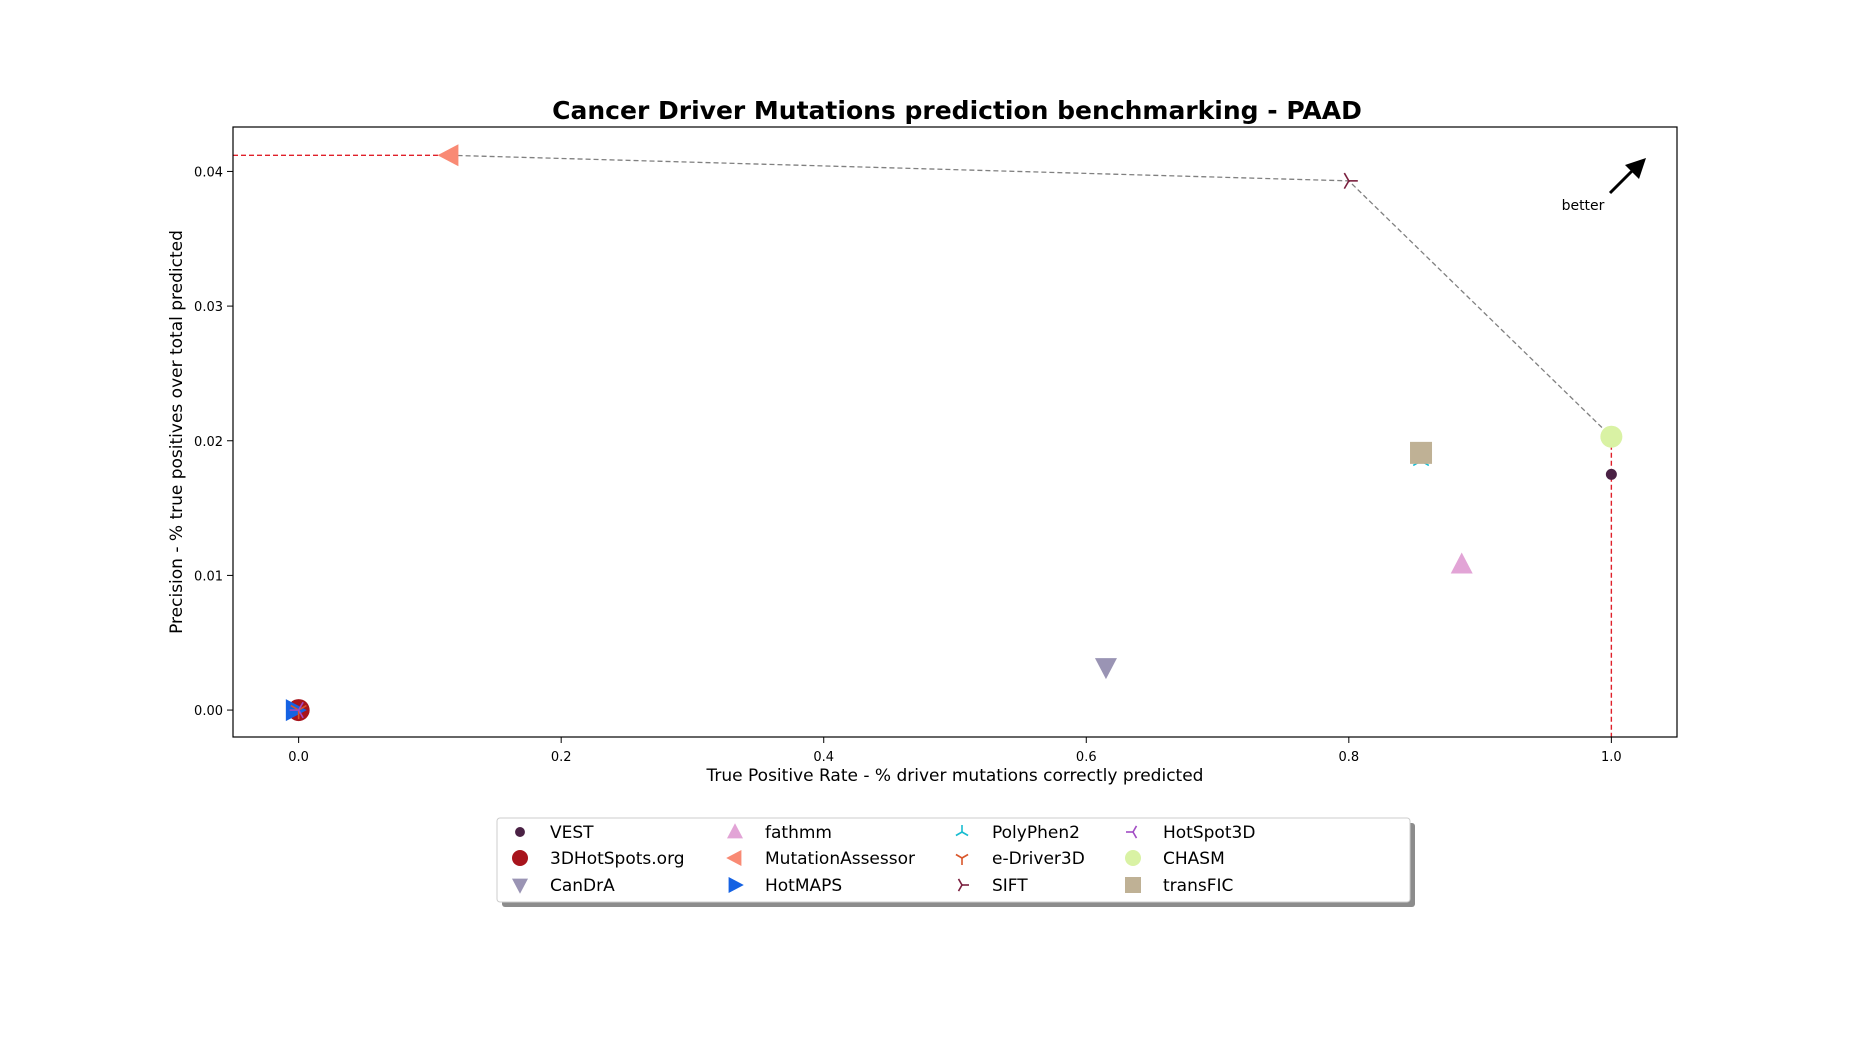  I want to click on better-arrow-shaft, so click(1622, 180).